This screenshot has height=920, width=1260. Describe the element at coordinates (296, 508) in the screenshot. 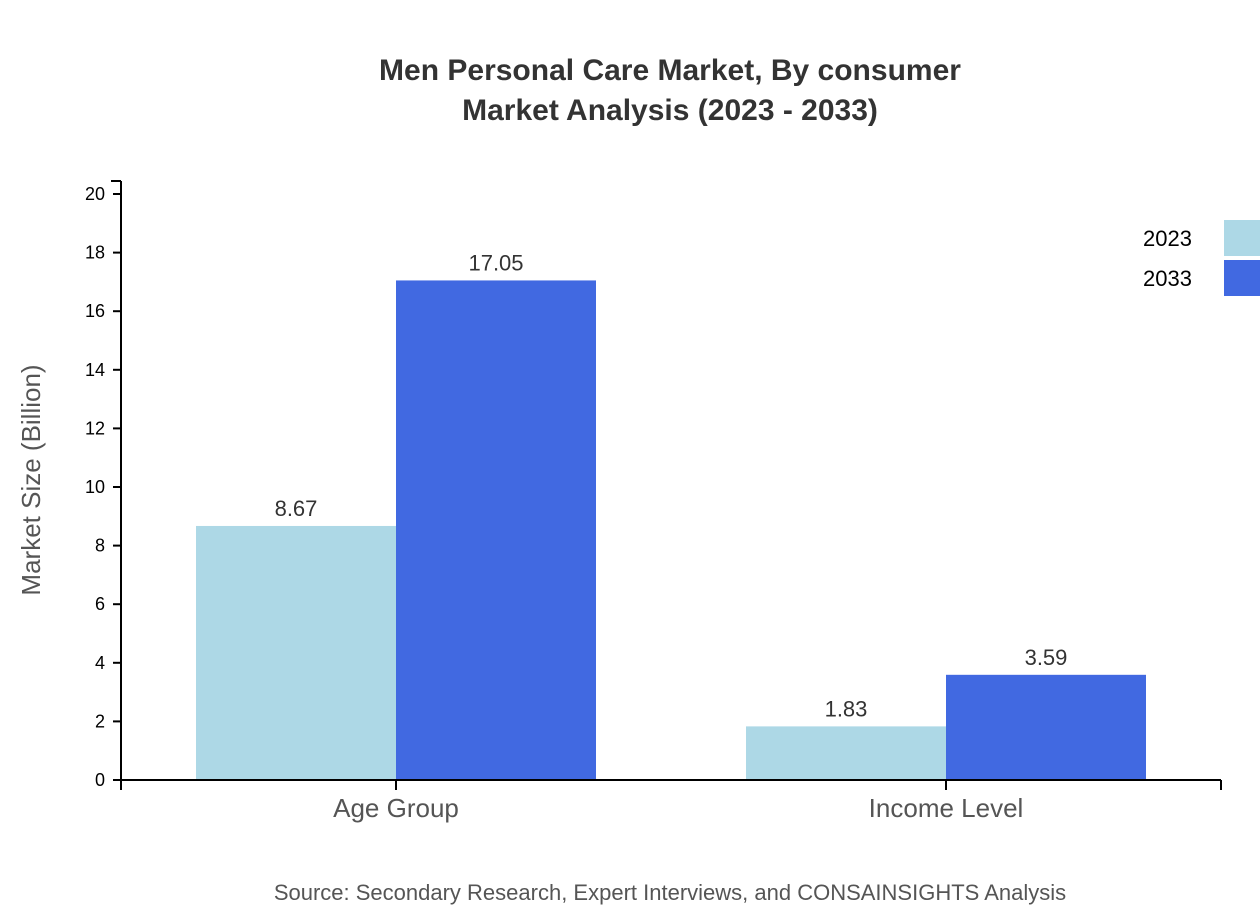

I see `data-label: 8.67` at that location.